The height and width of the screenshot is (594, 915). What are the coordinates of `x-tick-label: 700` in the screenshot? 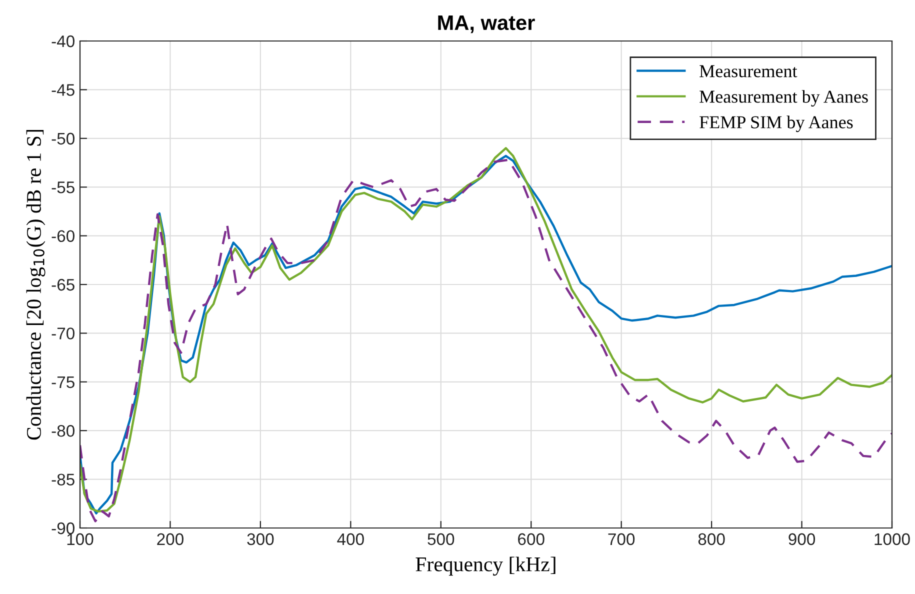 It's located at (621, 539).